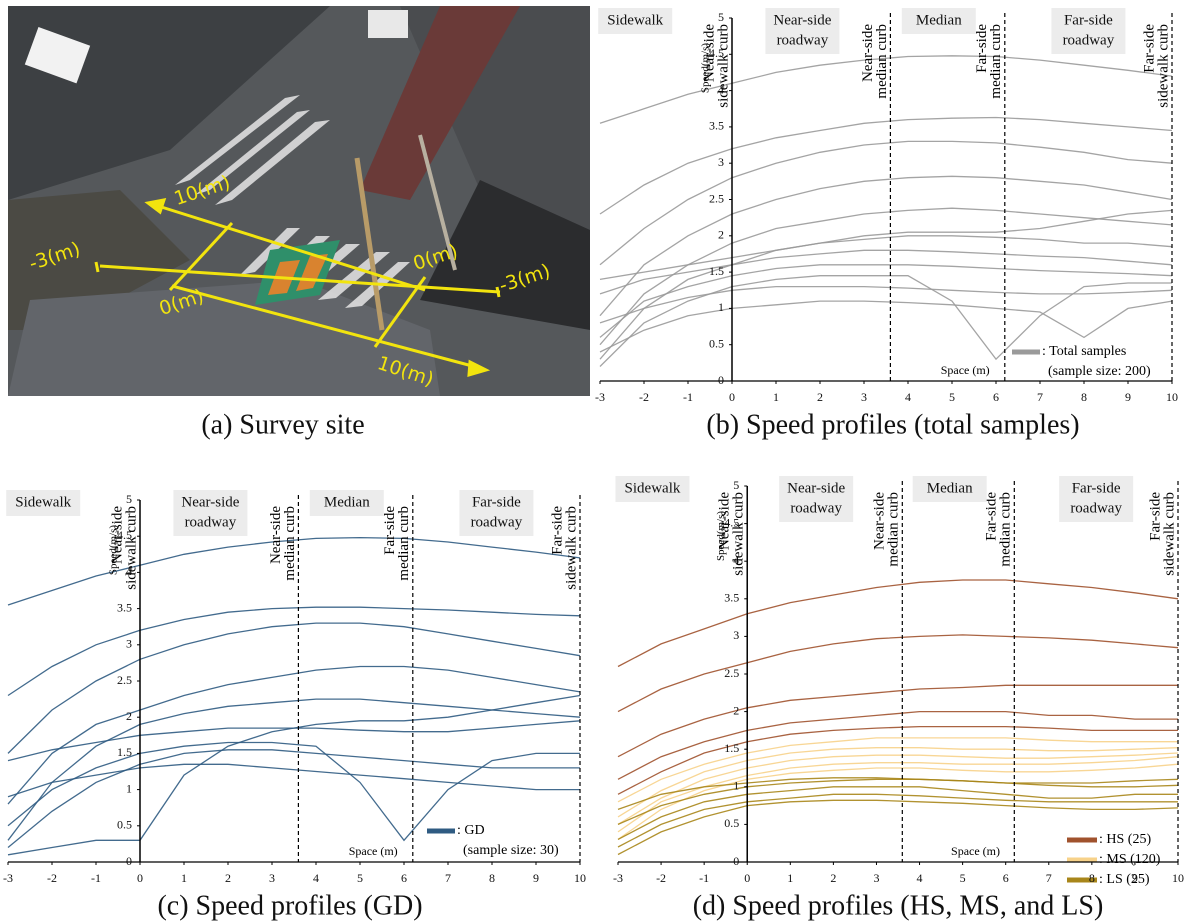  I want to click on y-tick-label: 1.5, so click(124, 752).